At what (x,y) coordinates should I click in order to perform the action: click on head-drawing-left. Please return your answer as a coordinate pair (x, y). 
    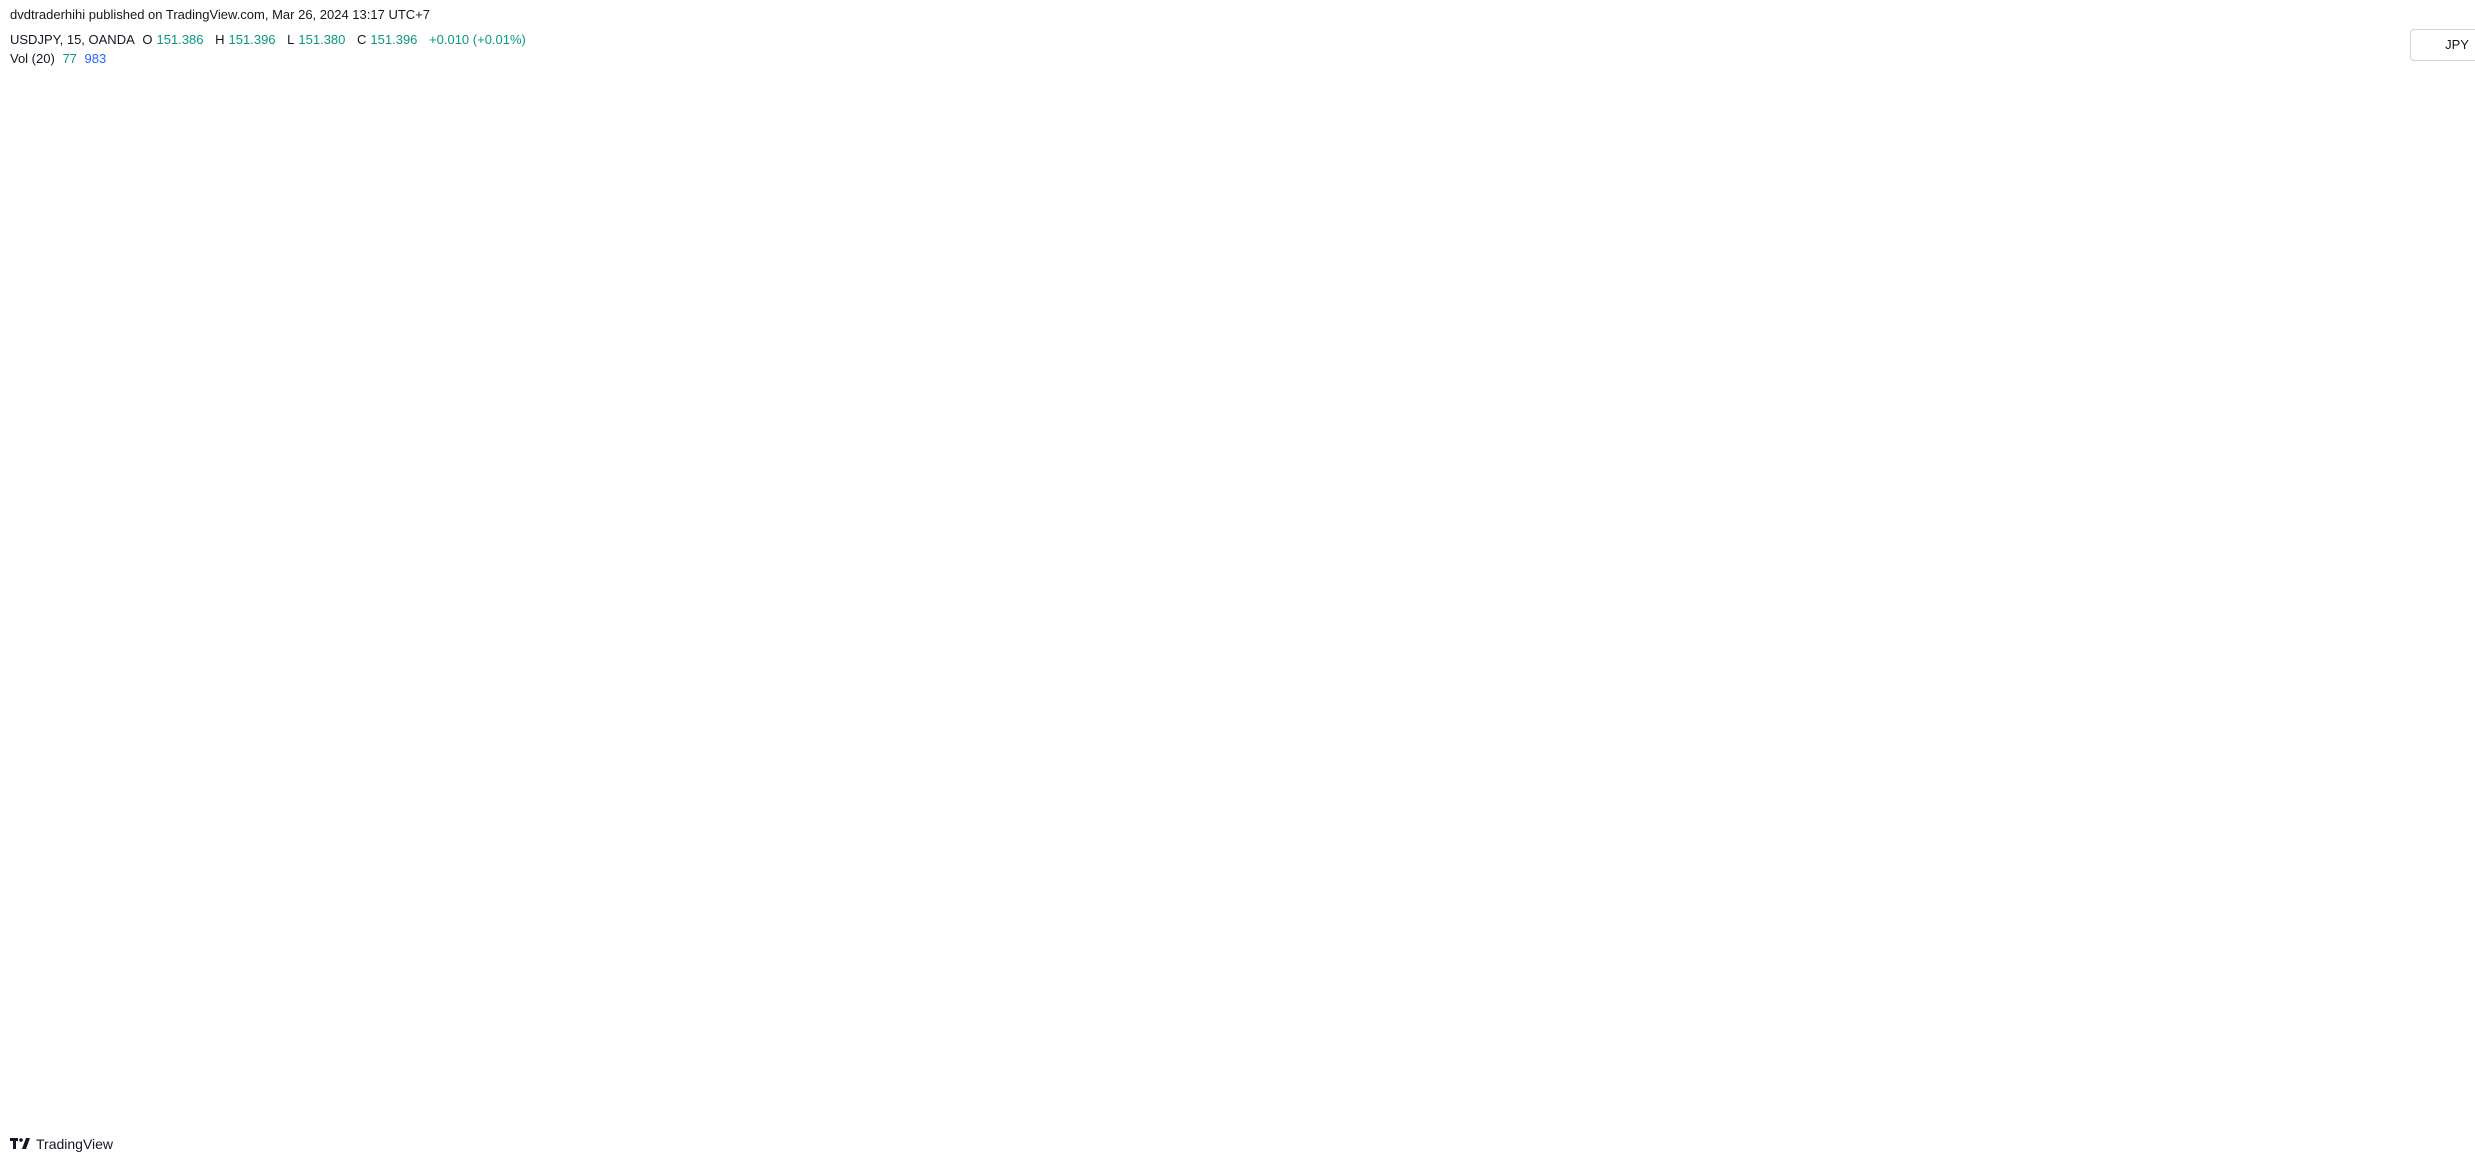
    Looking at the image, I should click on (1146, 271).